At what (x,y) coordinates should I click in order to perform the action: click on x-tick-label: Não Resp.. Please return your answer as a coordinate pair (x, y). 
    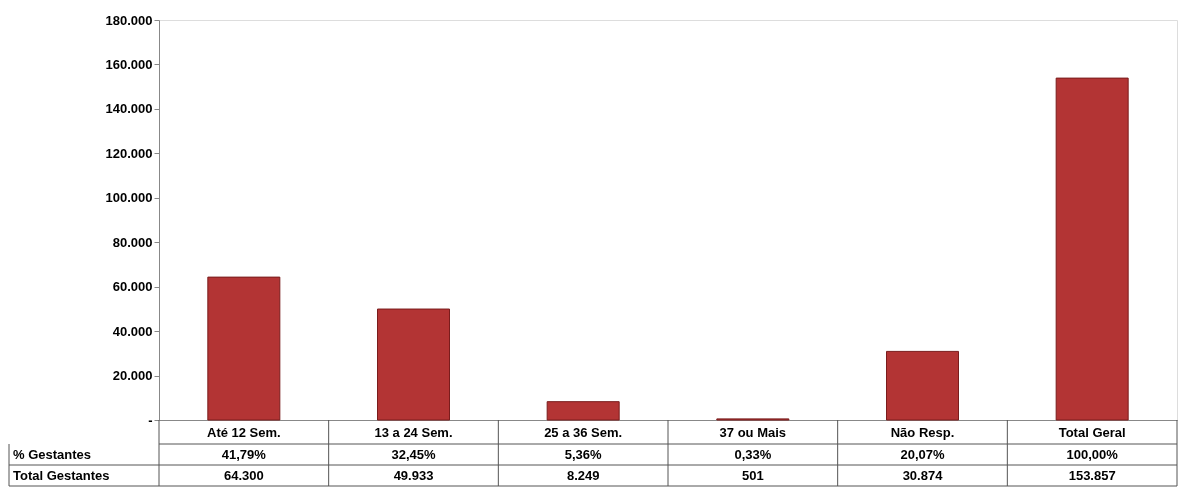
    Looking at the image, I should click on (922, 432).